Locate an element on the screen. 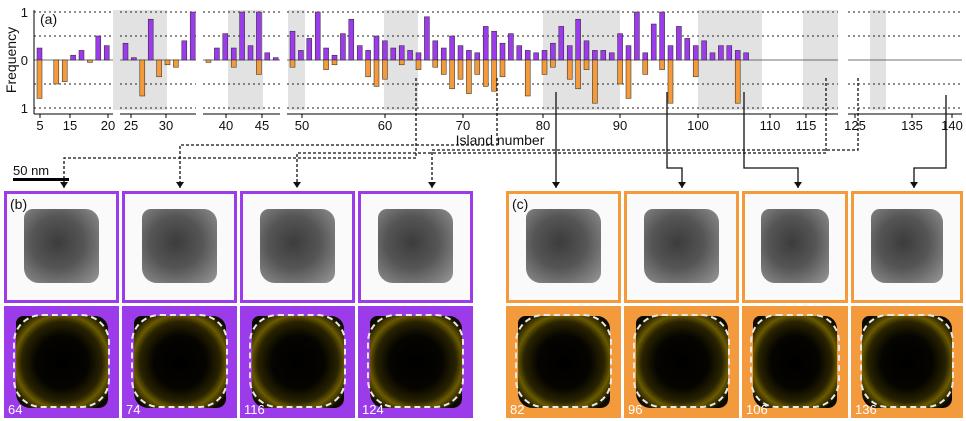  x-tick-label: 135 is located at coordinates (912, 125).